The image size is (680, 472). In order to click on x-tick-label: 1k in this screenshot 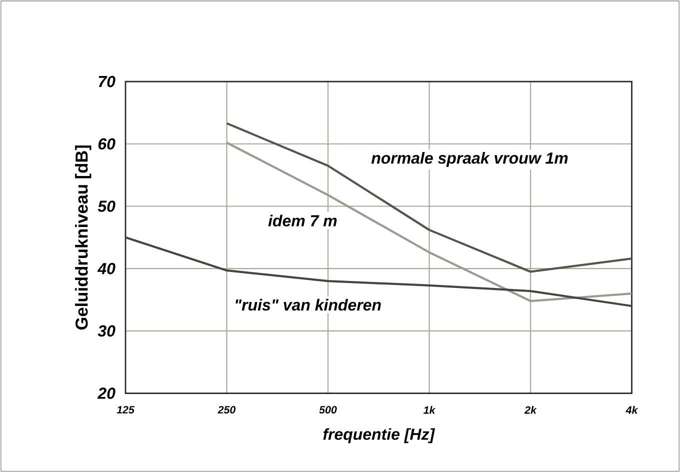, I will do `click(430, 410)`.